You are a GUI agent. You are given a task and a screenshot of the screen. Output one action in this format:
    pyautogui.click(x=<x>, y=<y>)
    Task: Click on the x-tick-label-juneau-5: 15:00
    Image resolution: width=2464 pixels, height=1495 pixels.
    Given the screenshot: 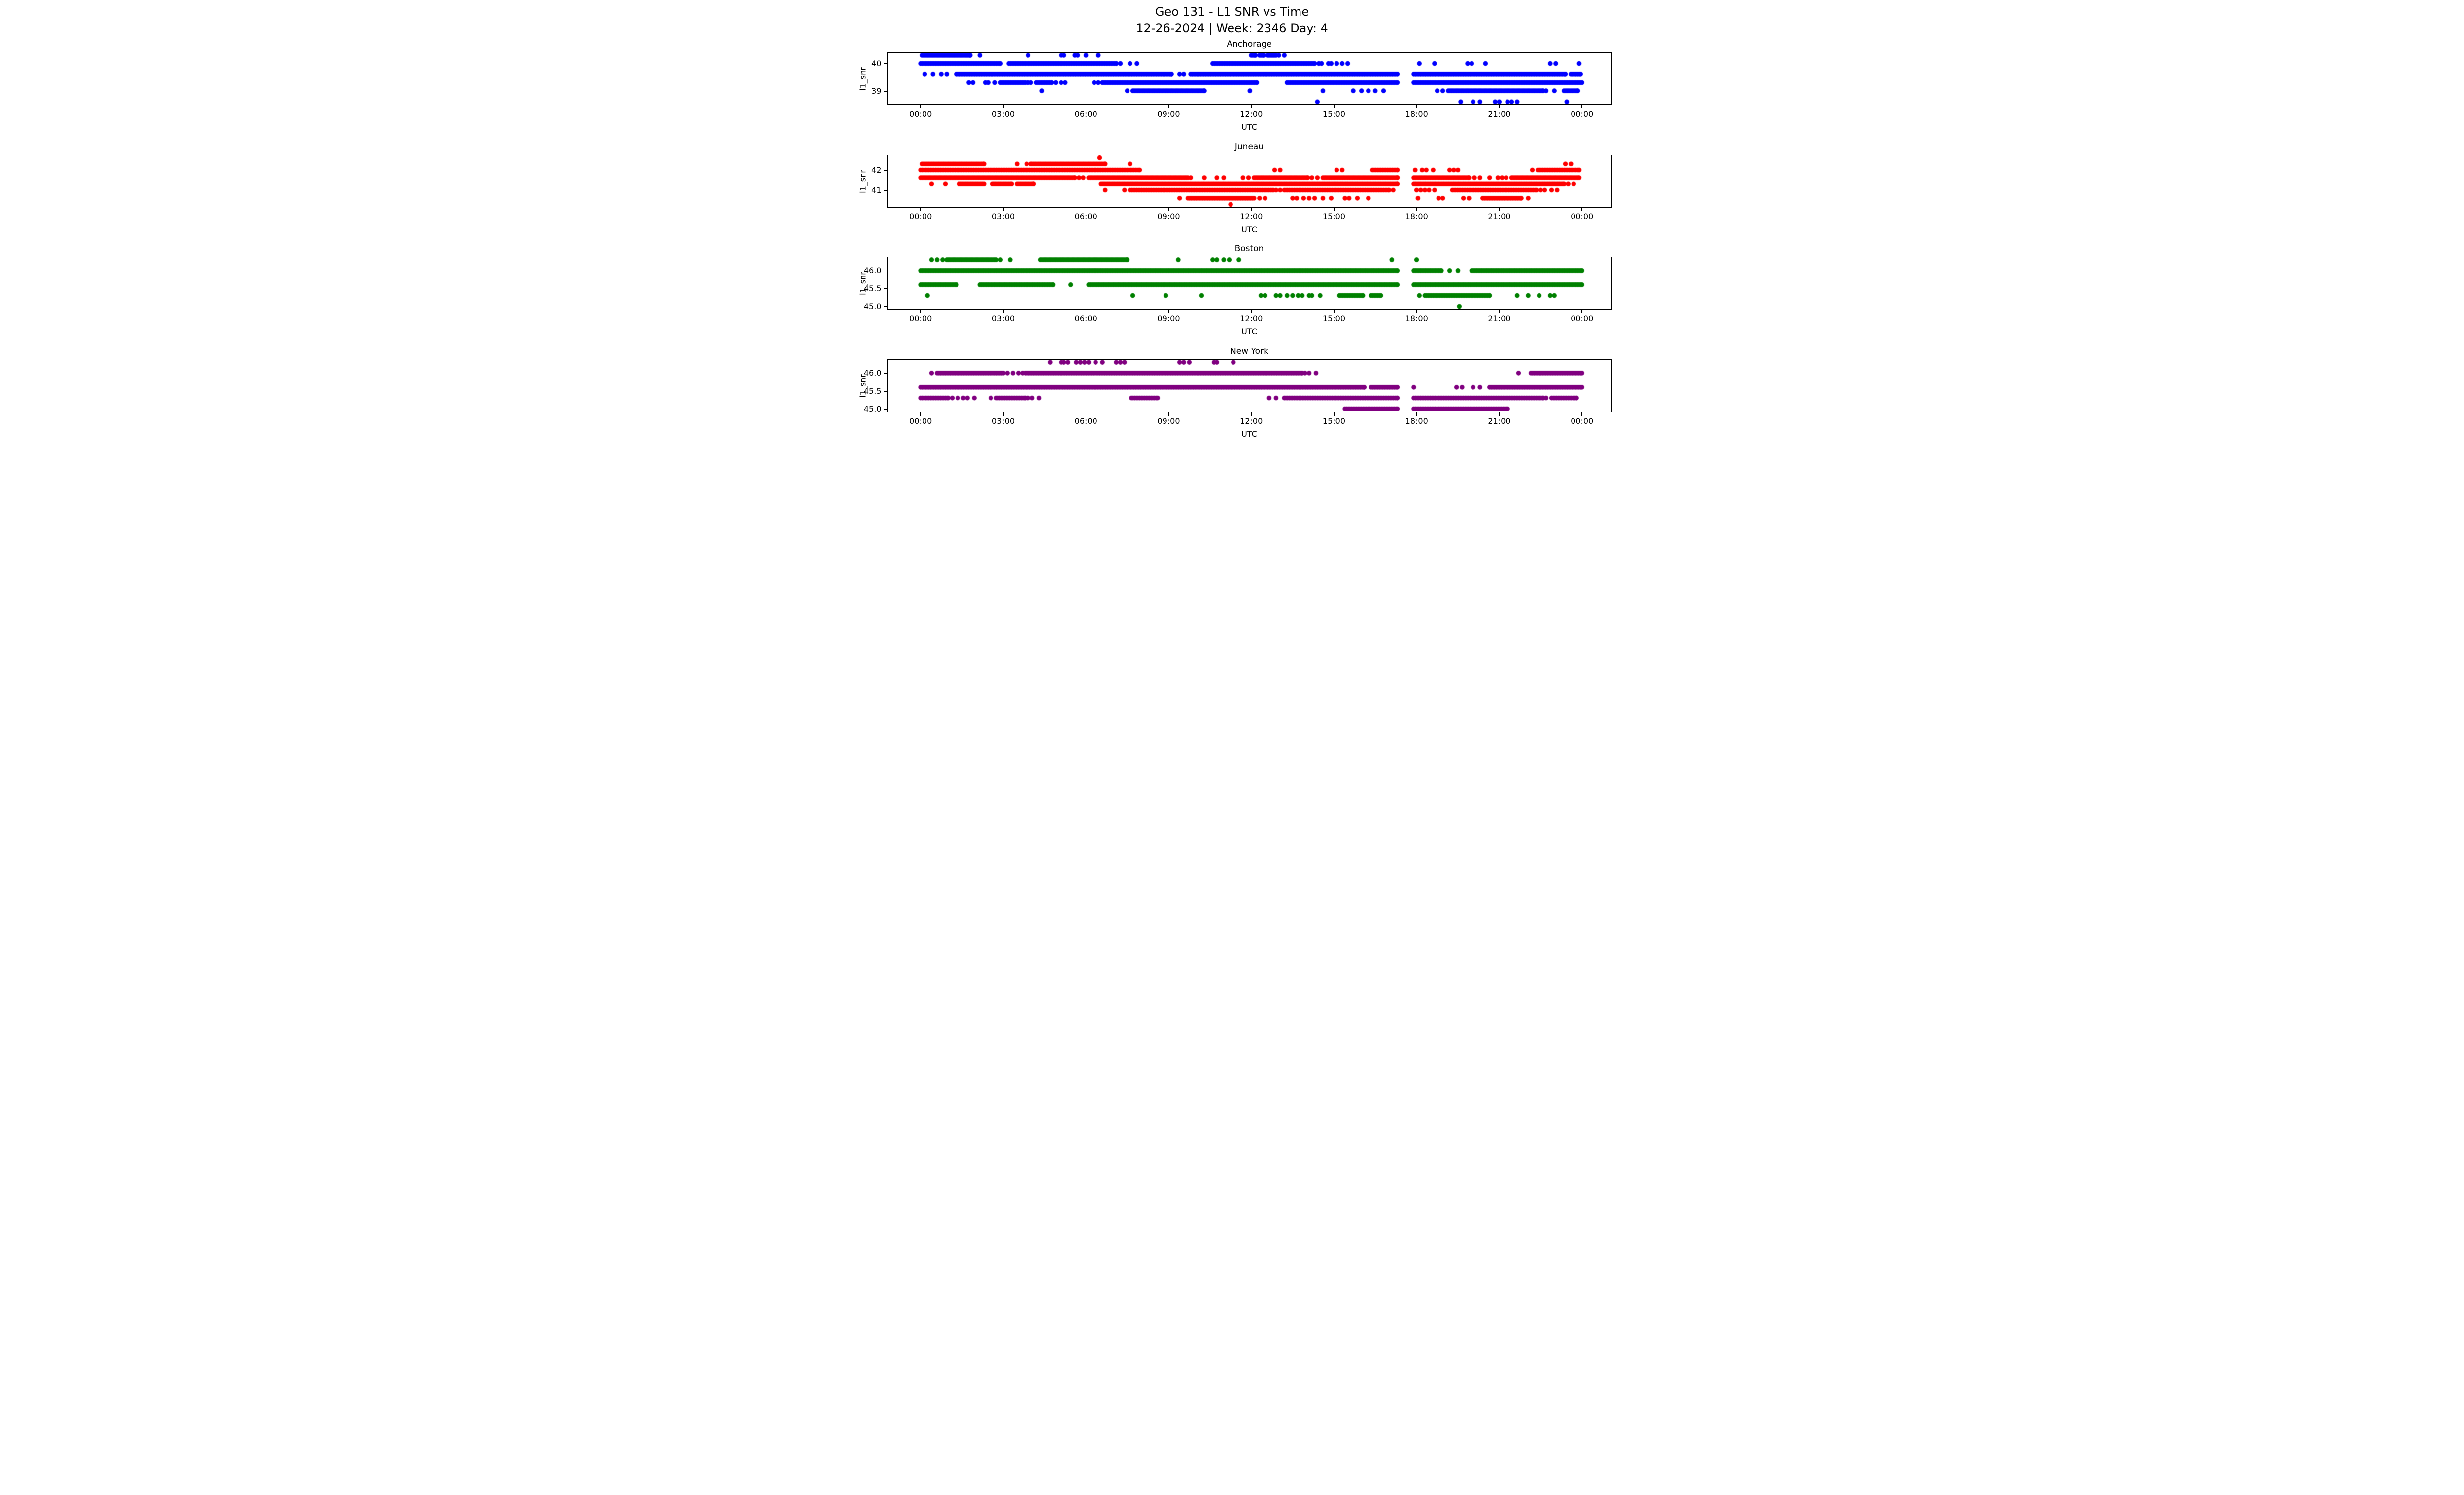 What is the action you would take?
    pyautogui.click(x=1333, y=216)
    